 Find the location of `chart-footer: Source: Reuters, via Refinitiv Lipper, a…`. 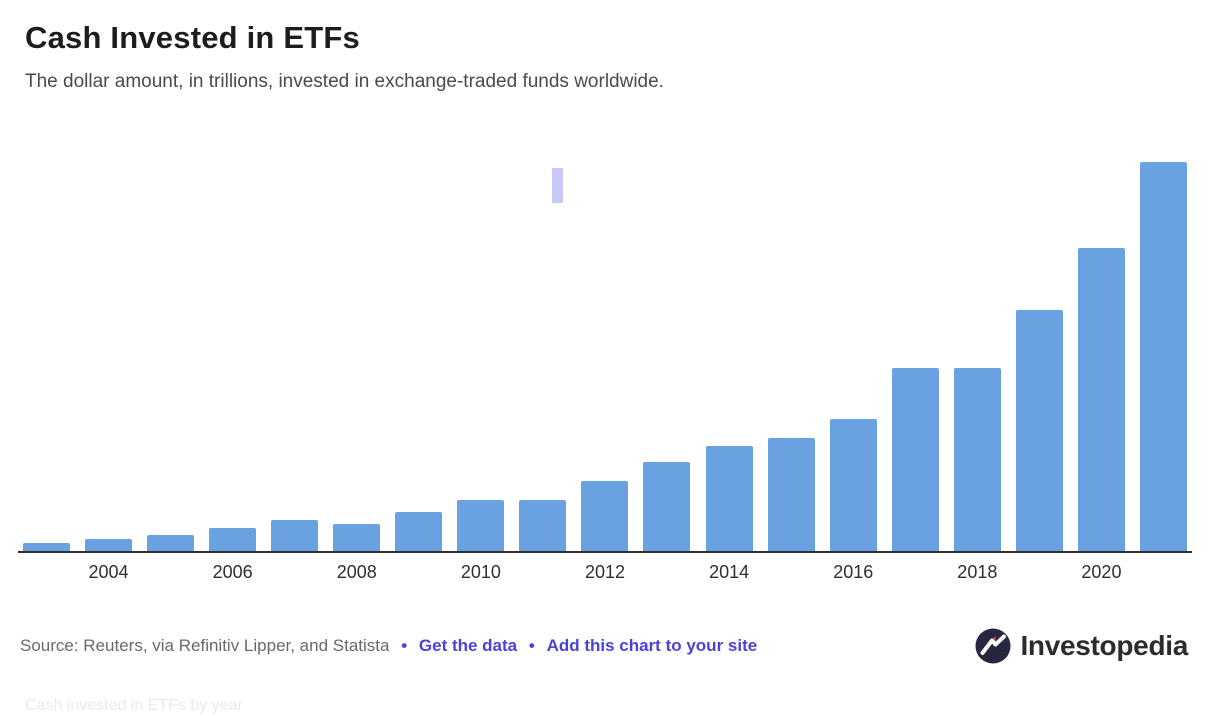

chart-footer: Source: Reuters, via Refinitiv Lipper, a… is located at coordinates (604, 646).